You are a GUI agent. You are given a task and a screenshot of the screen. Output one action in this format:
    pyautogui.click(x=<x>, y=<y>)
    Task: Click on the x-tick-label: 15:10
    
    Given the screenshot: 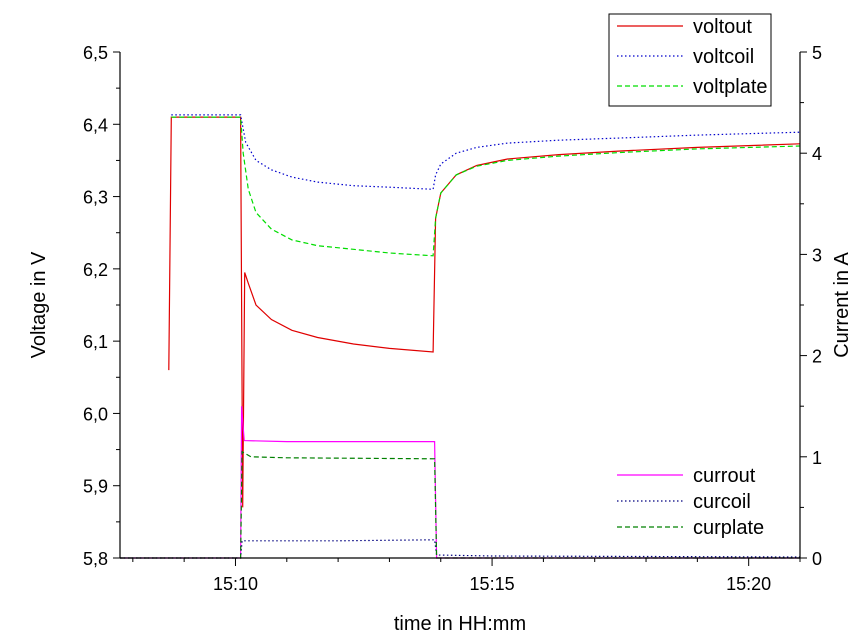 What is the action you would take?
    pyautogui.click(x=235, y=584)
    